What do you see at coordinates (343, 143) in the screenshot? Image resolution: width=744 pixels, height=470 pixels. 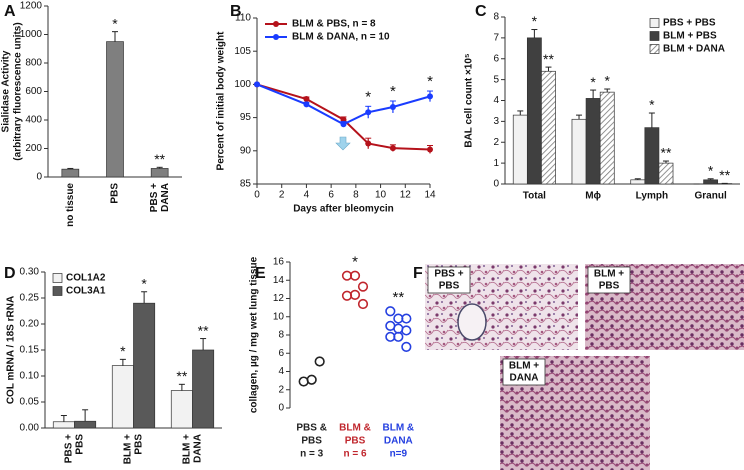 I see `arrow-marker` at bounding box center [343, 143].